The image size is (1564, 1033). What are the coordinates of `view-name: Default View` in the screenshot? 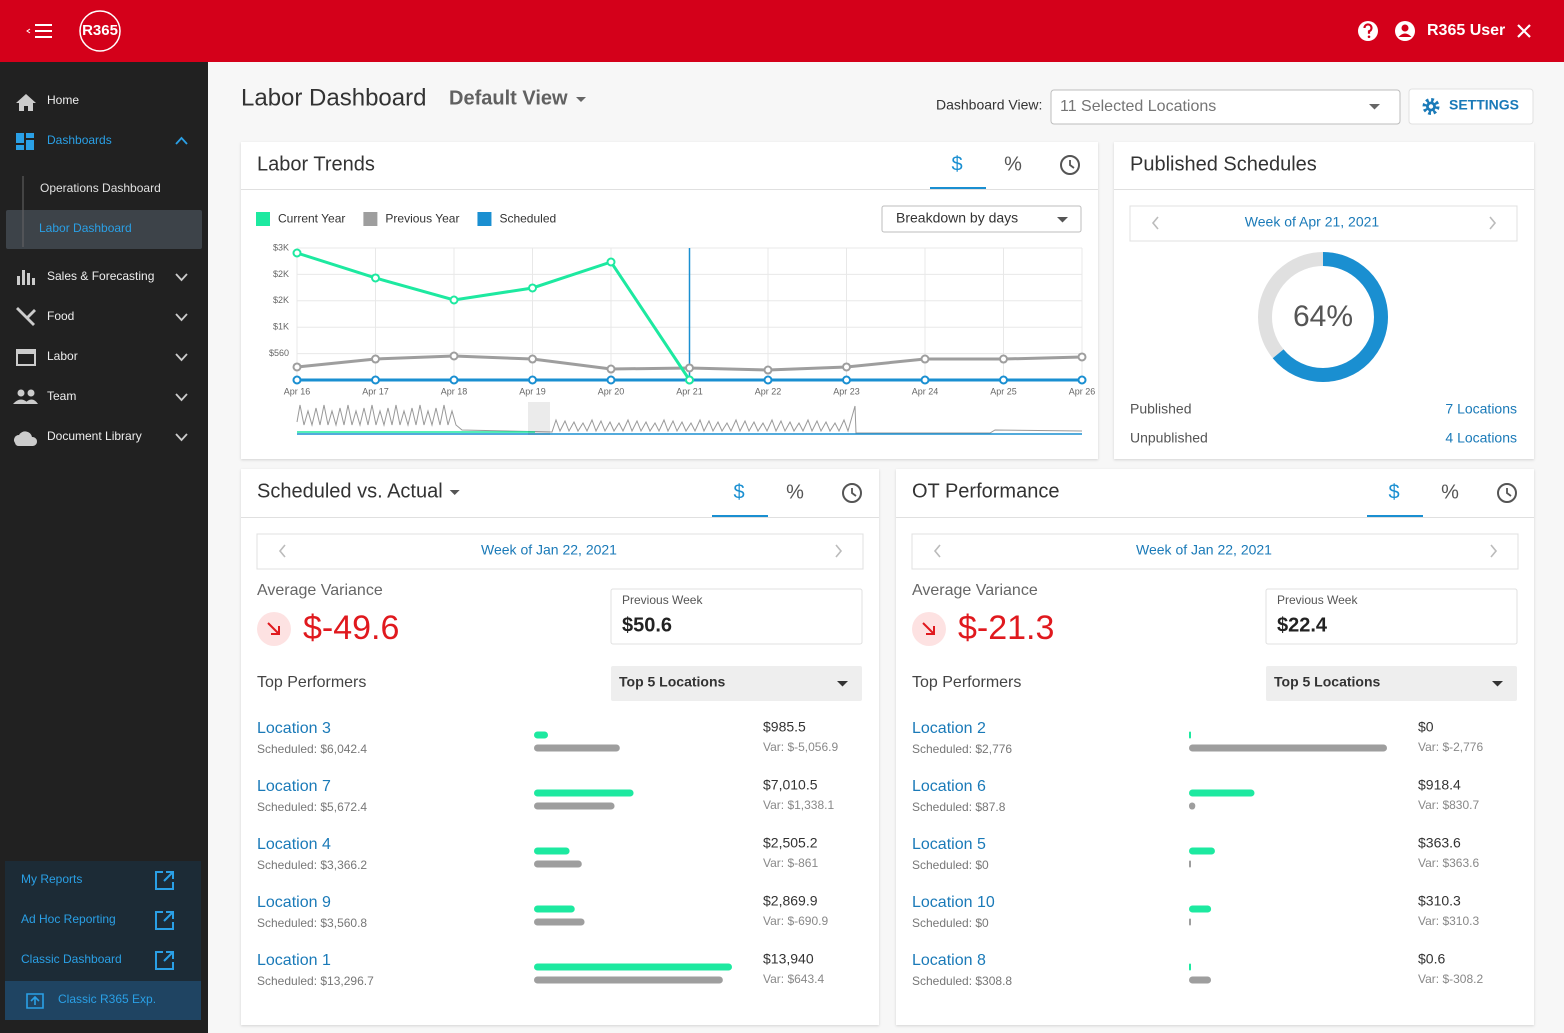 It's located at (508, 98).